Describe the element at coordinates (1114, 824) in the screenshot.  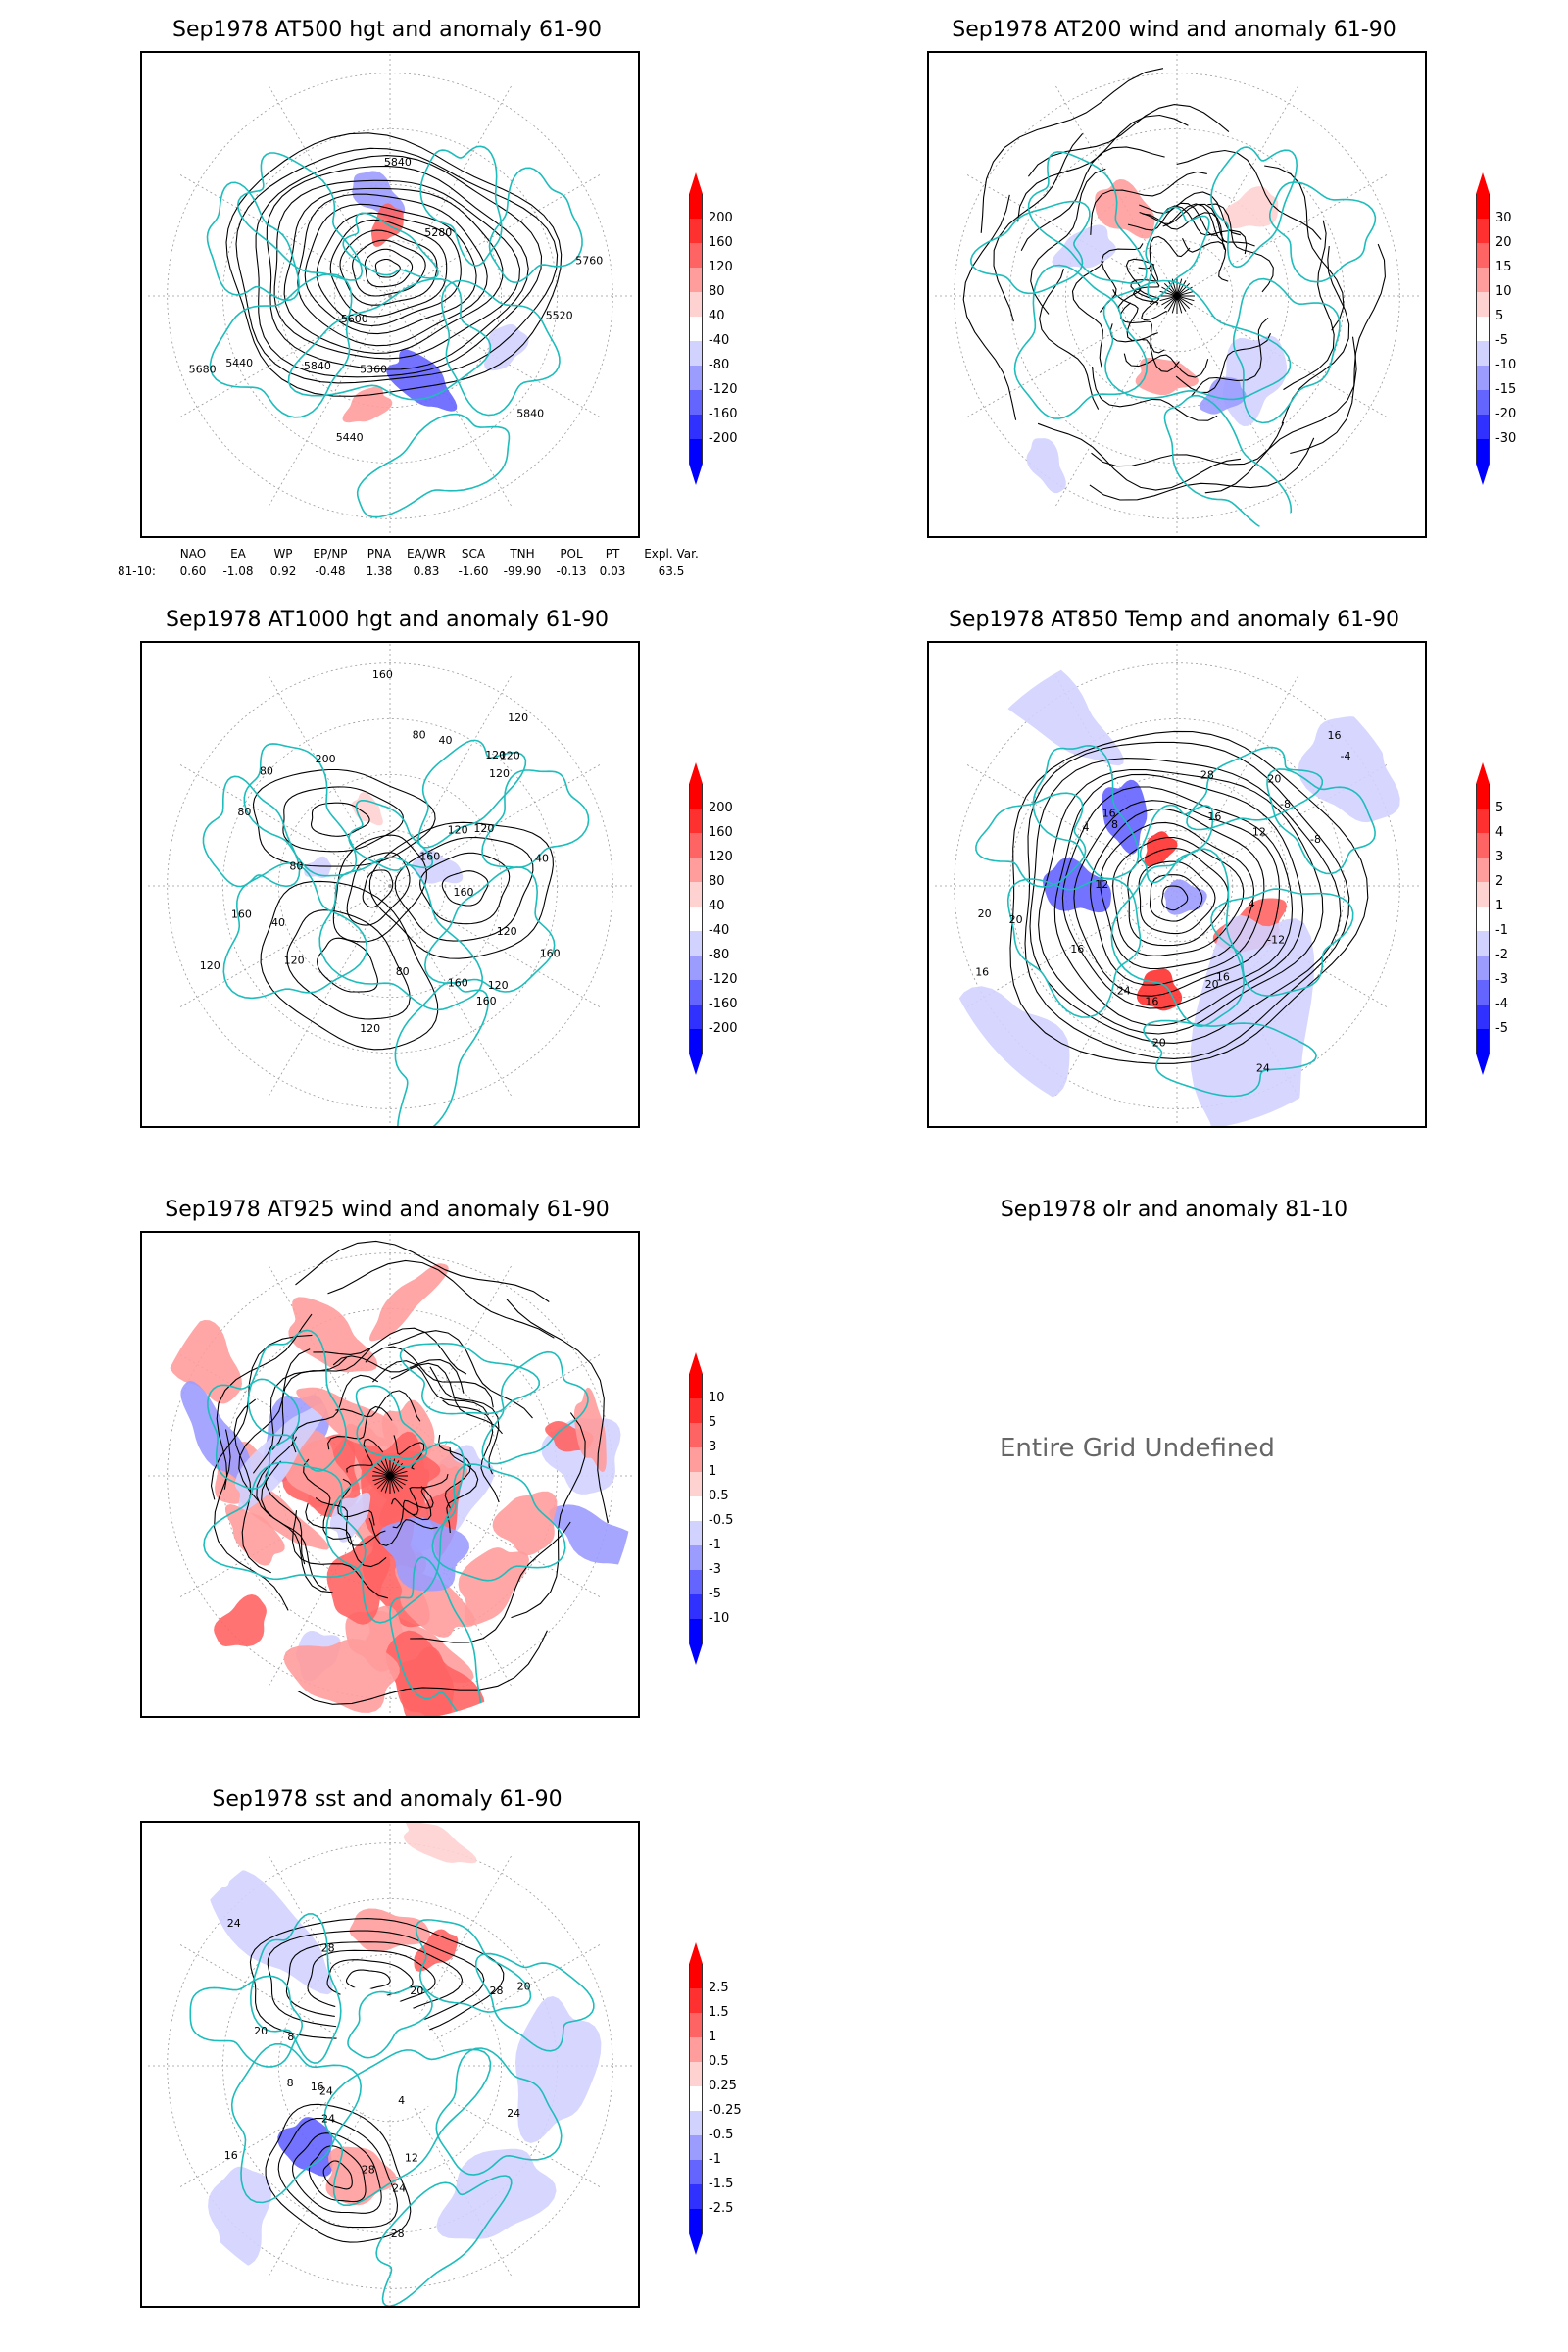
I see `contour-label: 8` at that location.